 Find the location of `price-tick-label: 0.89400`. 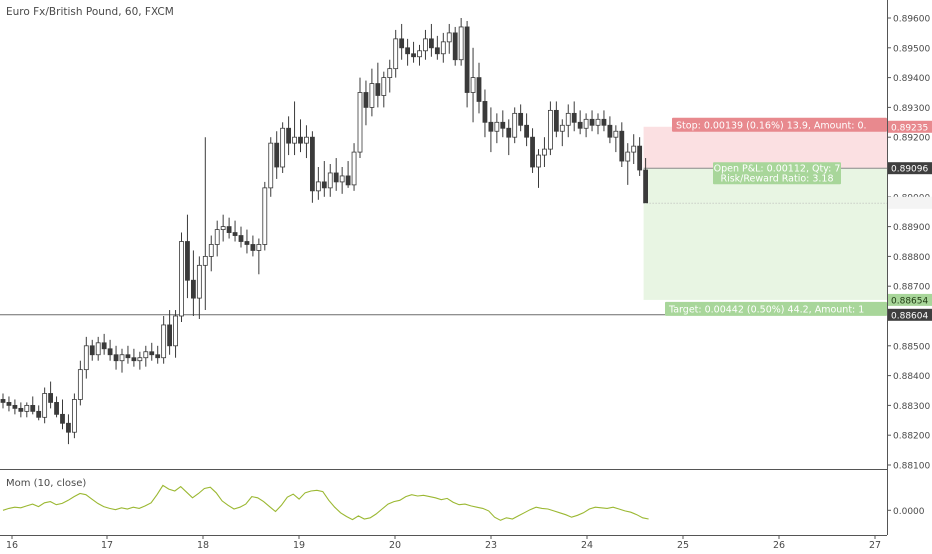

price-tick-label: 0.89400 is located at coordinates (911, 79).